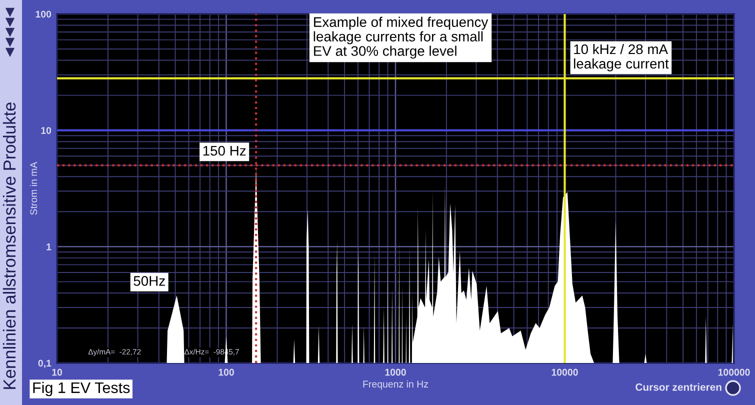  I want to click on y-tick-label: 10, so click(46, 130).